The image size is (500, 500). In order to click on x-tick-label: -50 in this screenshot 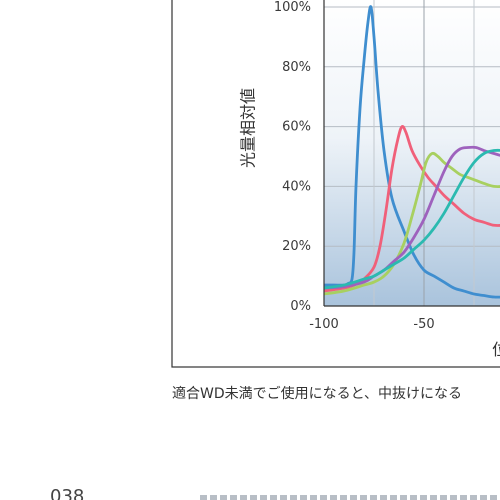, I will do `click(423, 324)`.